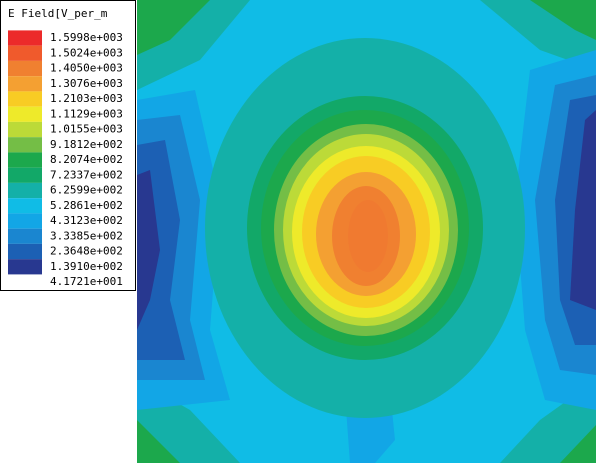 This screenshot has width=596, height=463. I want to click on legend-label: 4.1721e+001, so click(86, 281).